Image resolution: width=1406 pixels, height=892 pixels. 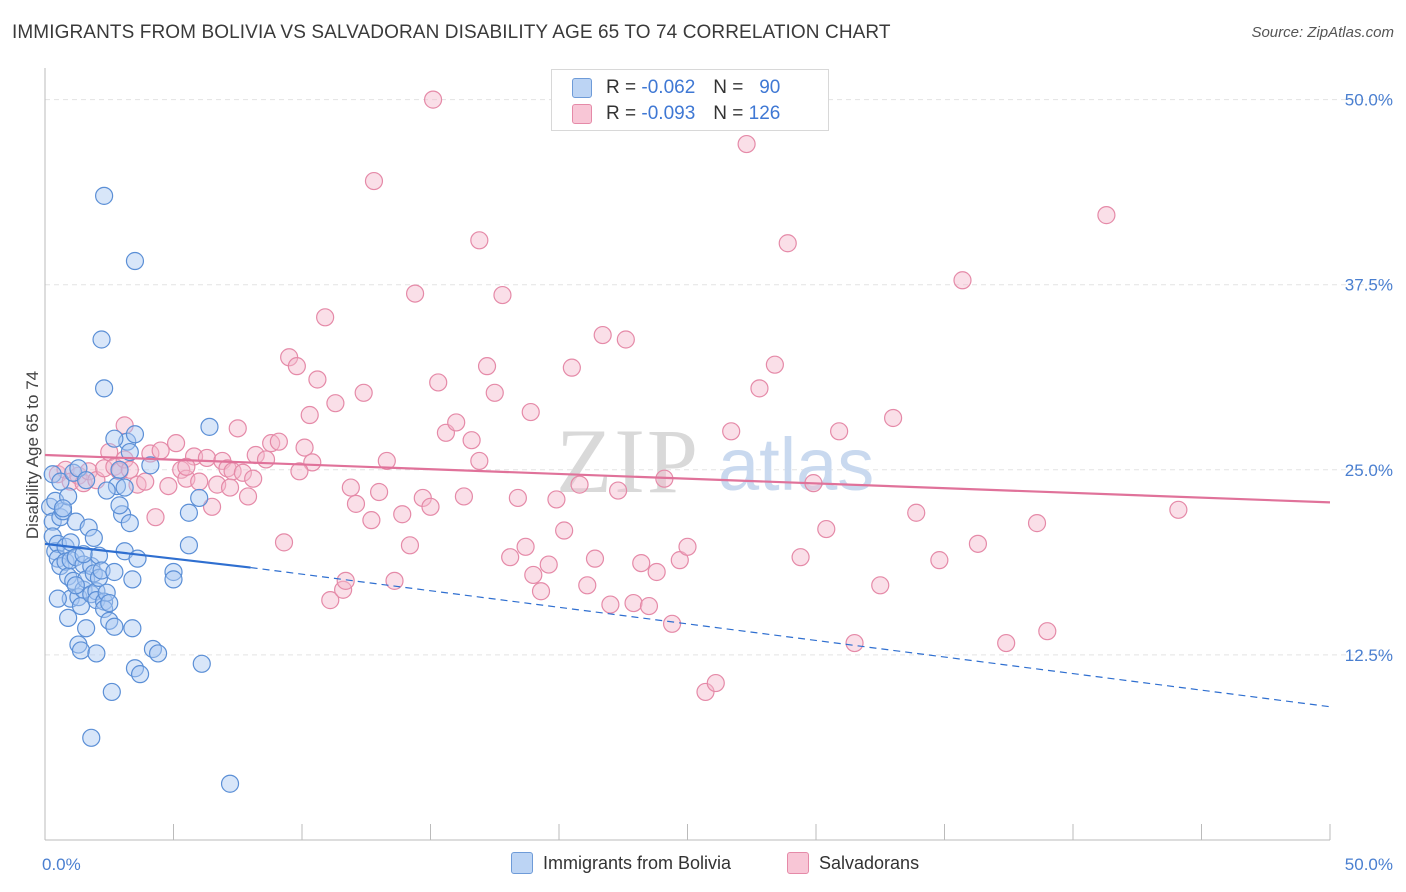 I want to click on salvadorans-trend, so click(x=687, y=478).